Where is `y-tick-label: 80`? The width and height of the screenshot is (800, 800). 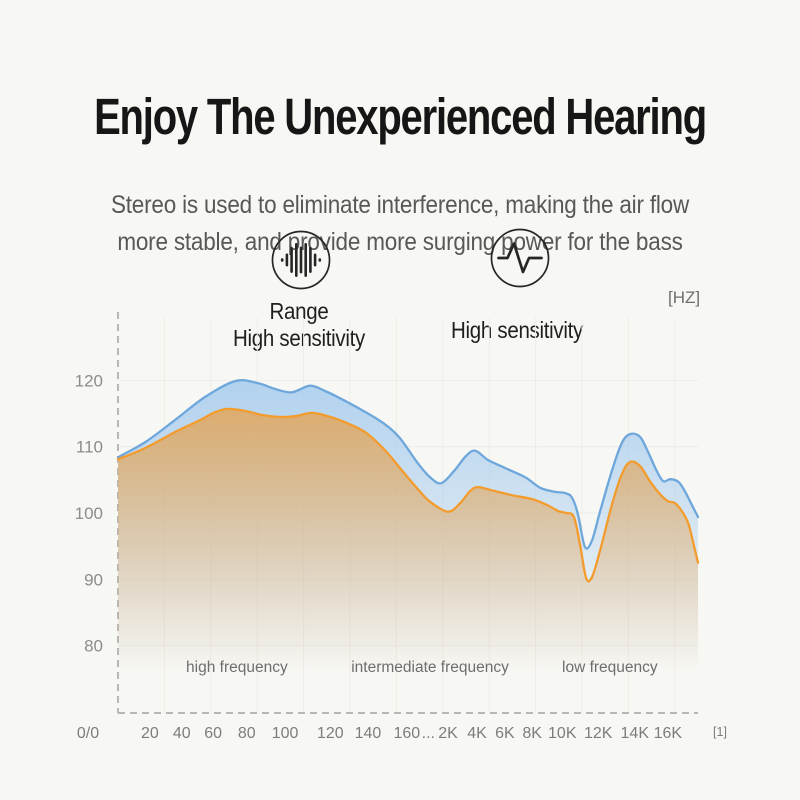 y-tick-label: 80 is located at coordinates (93, 646).